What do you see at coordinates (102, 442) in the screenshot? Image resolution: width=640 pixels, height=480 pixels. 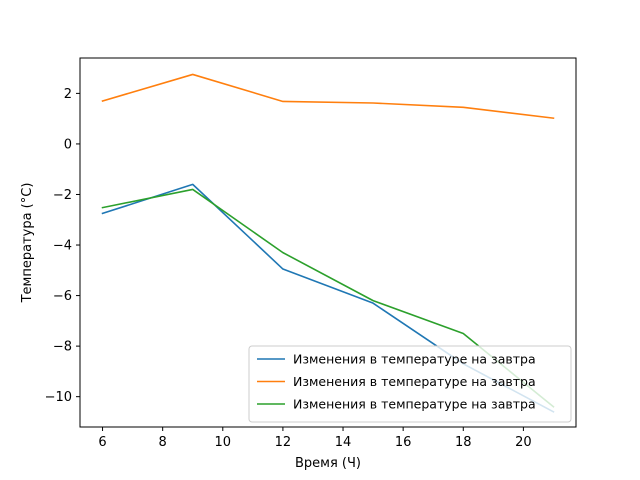 I see `x-tick-label: 6` at bounding box center [102, 442].